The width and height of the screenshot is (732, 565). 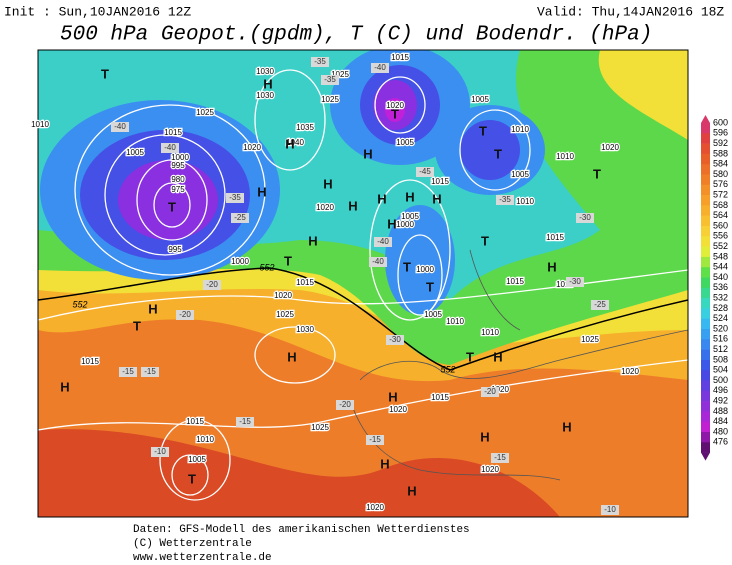 I want to click on temperature-label: -35, so click(x=235, y=197).